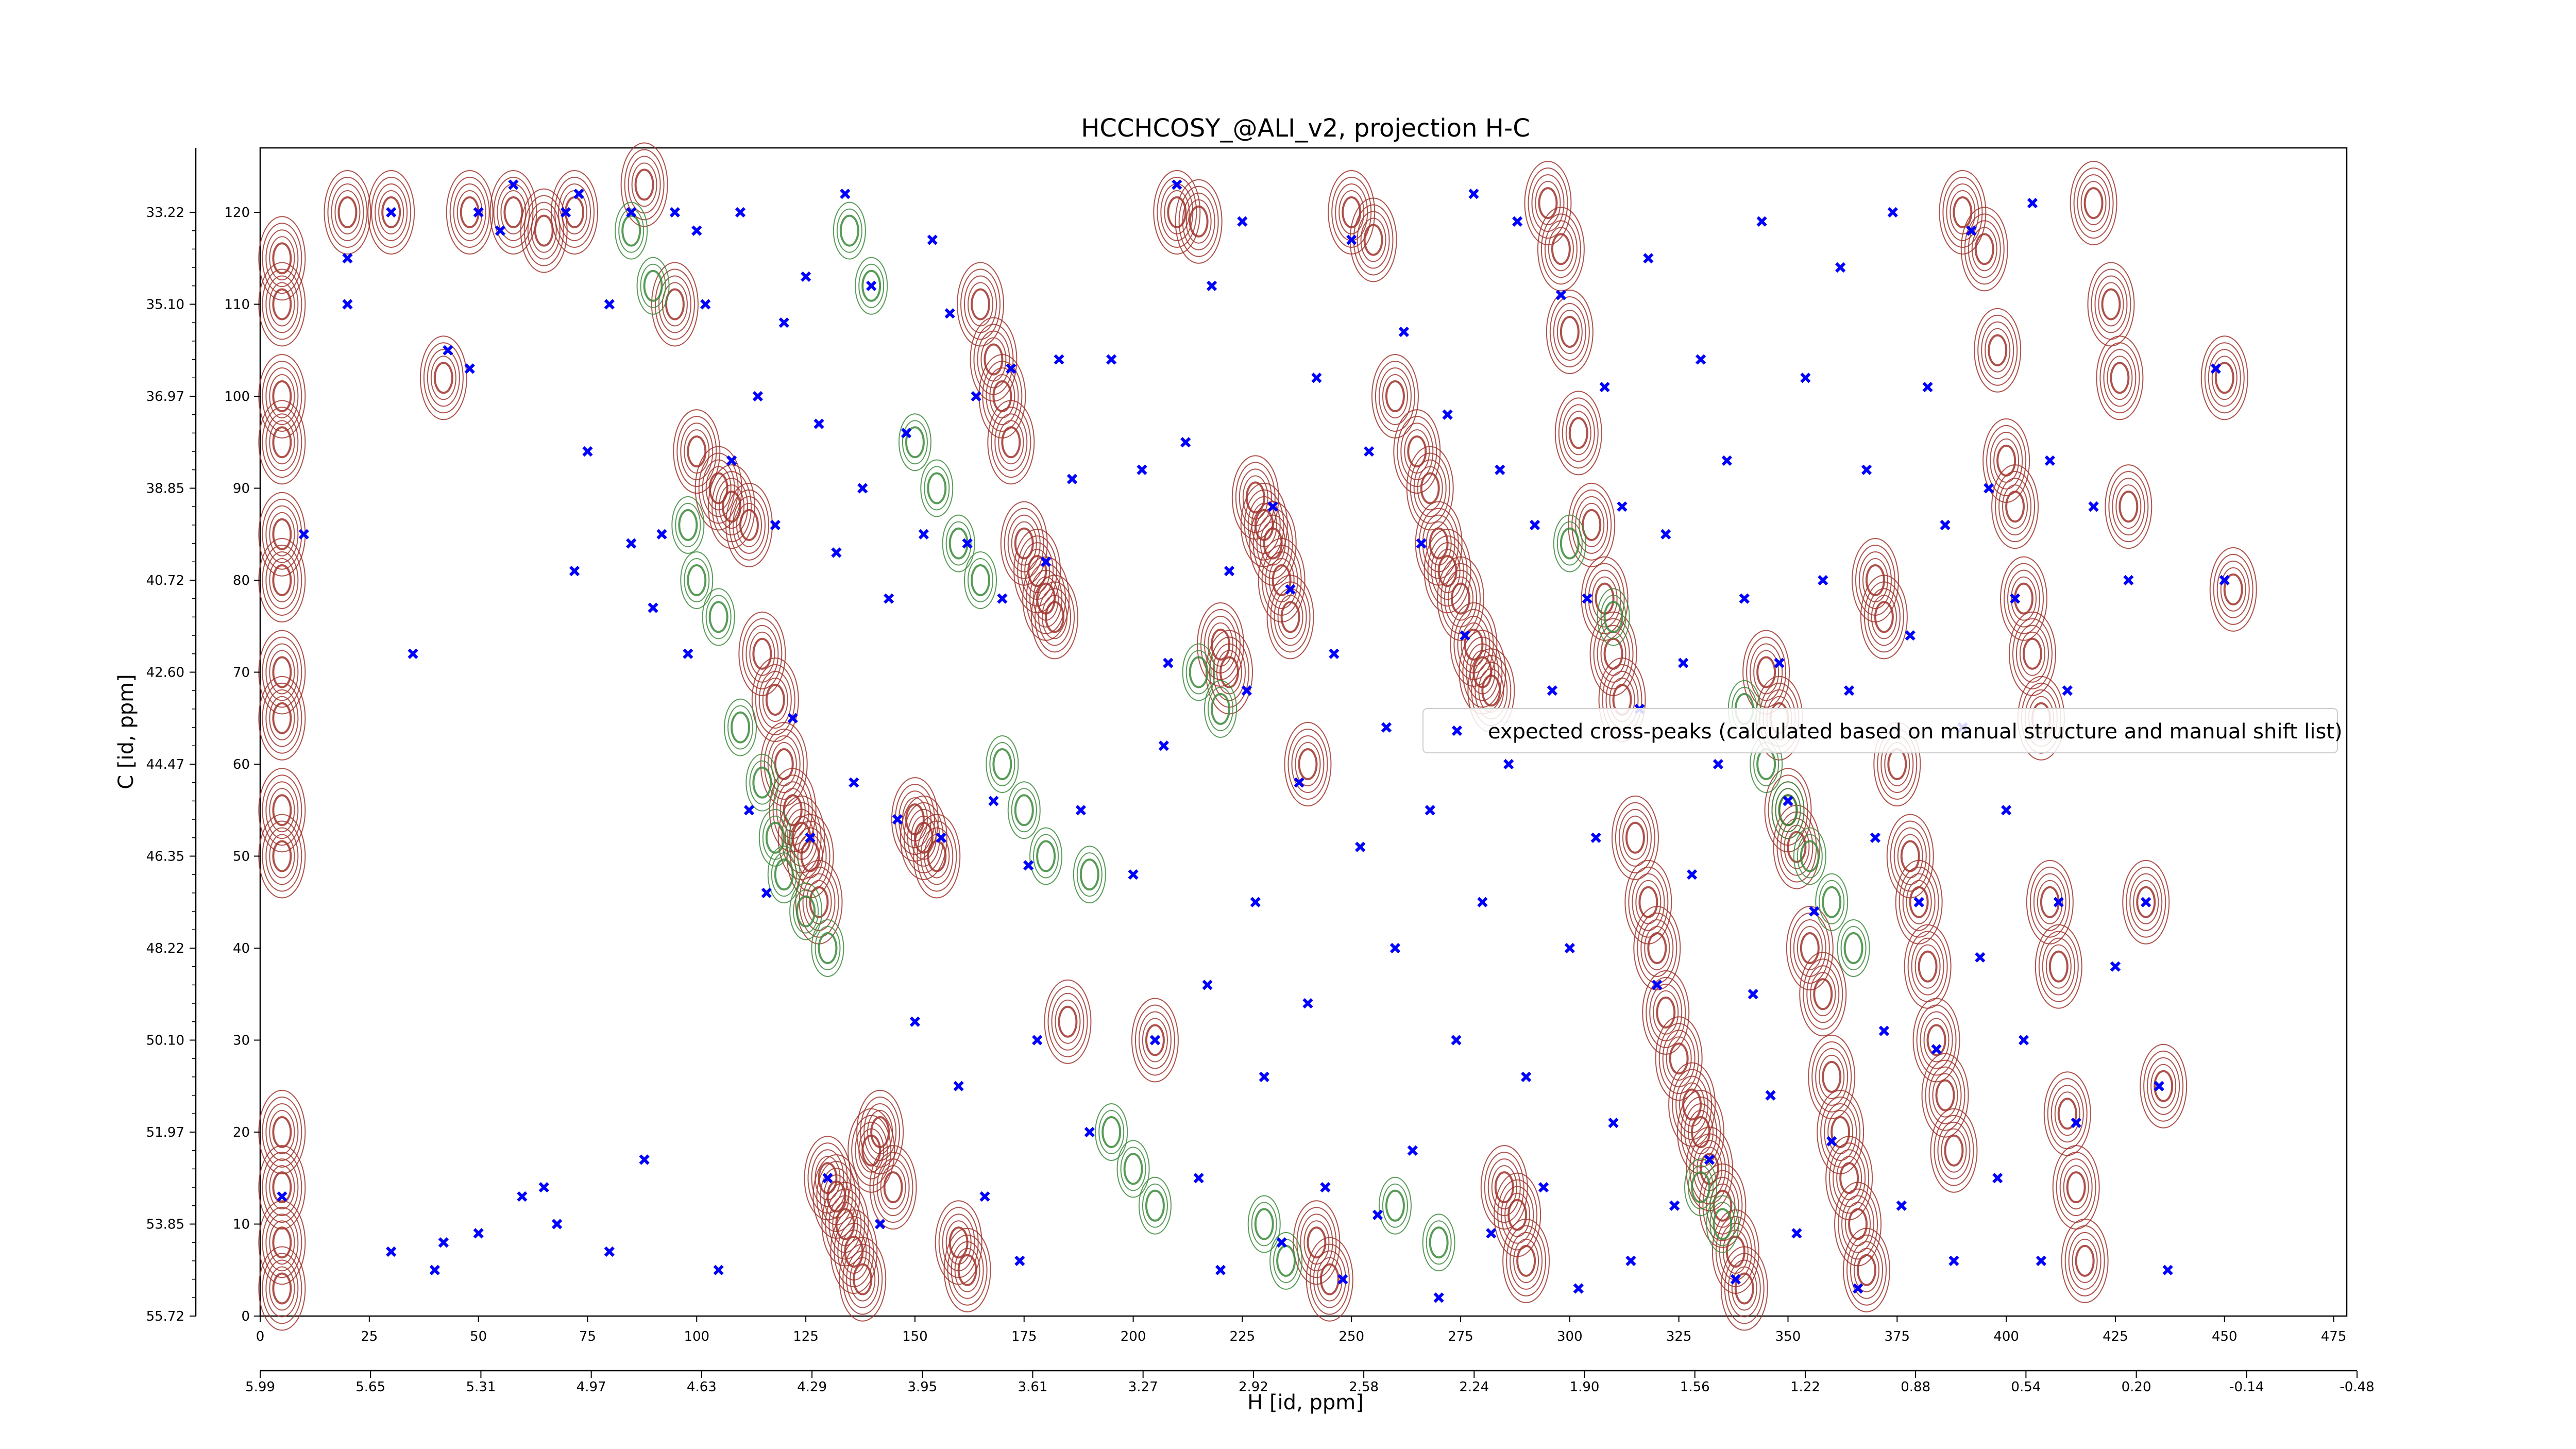 This screenshot has height=1449, width=2576. I want to click on x-tick-label: 250, so click(1351, 1336).